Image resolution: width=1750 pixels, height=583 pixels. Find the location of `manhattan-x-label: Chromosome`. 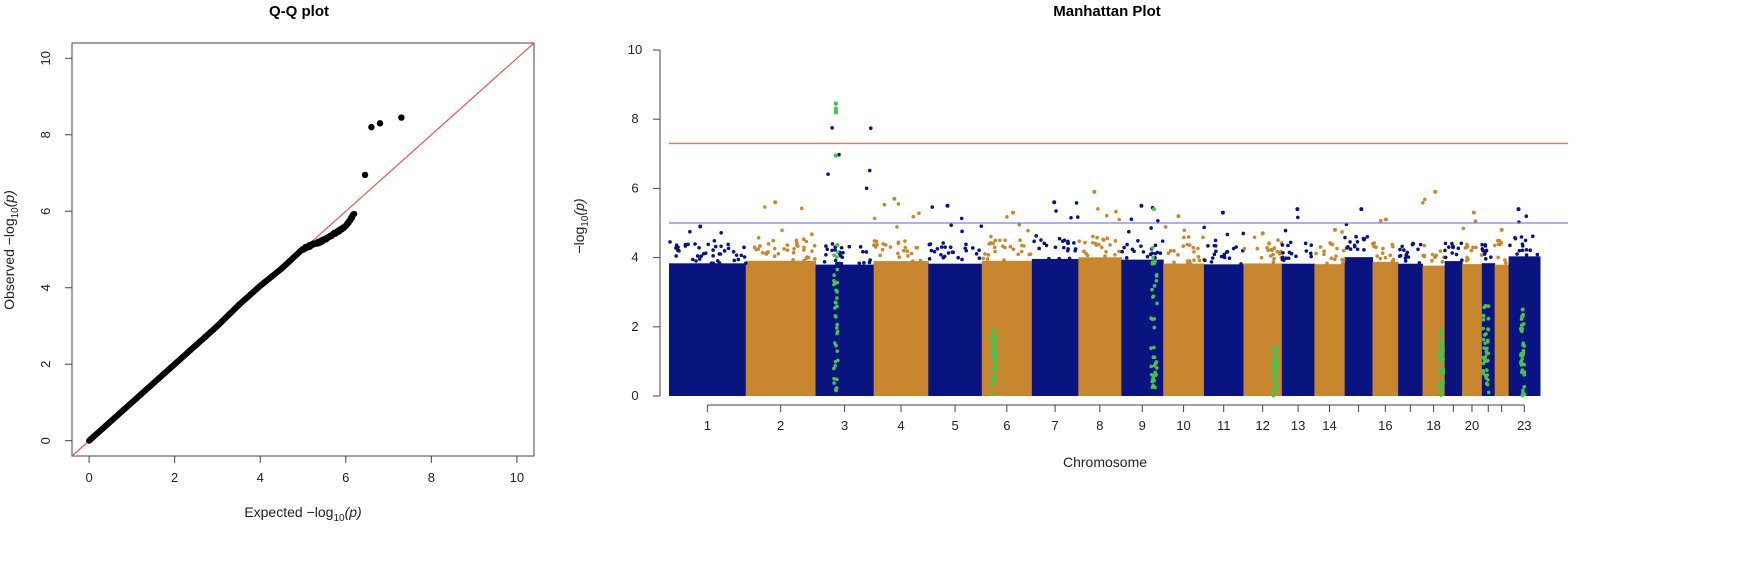

manhattan-x-label: Chromosome is located at coordinates (1105, 462).